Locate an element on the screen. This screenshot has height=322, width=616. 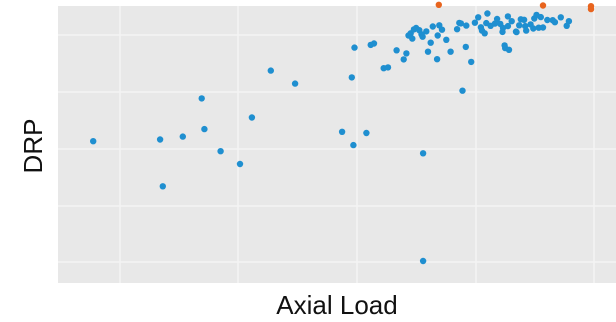
y-axis-label: DRP is located at coordinates (33, 146).